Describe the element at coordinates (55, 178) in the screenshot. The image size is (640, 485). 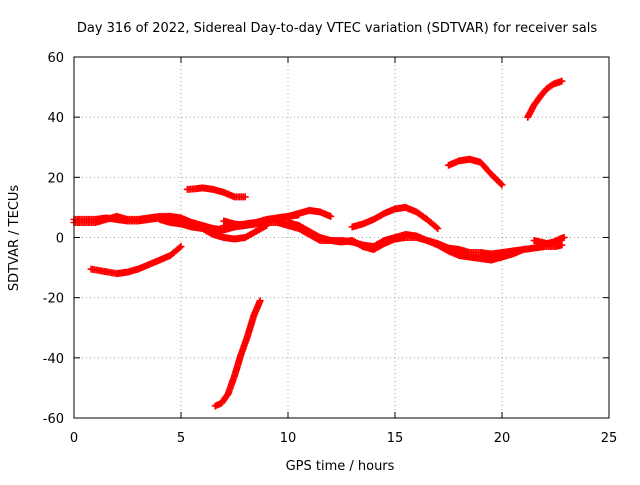
I see `y-tick-label: 20` at that location.